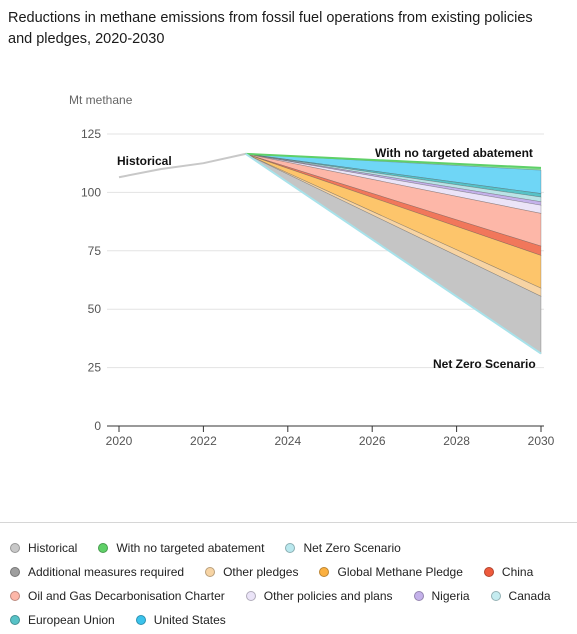 The image size is (577, 634). I want to click on legend-item: Net Zero Scenario, so click(343, 548).